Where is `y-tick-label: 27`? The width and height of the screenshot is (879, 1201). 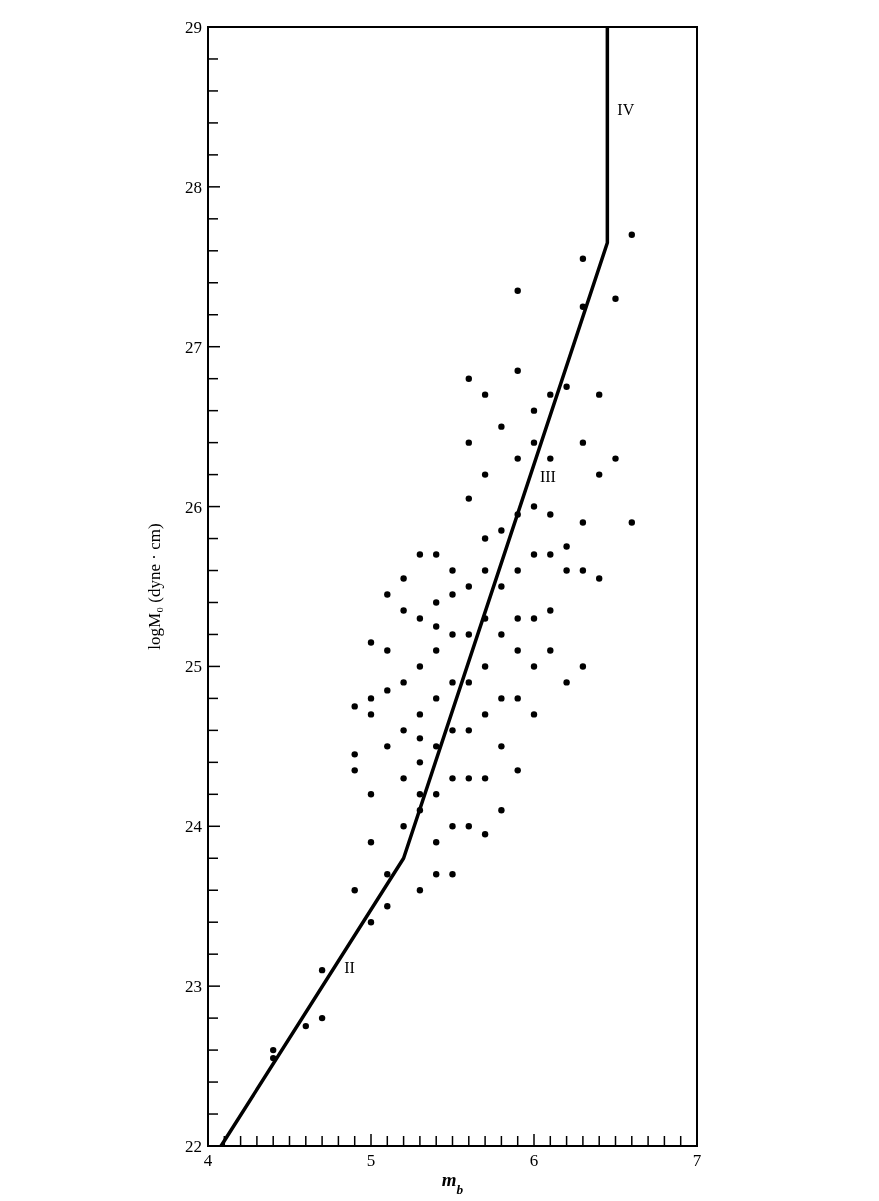 y-tick-label: 27 is located at coordinates (194, 347).